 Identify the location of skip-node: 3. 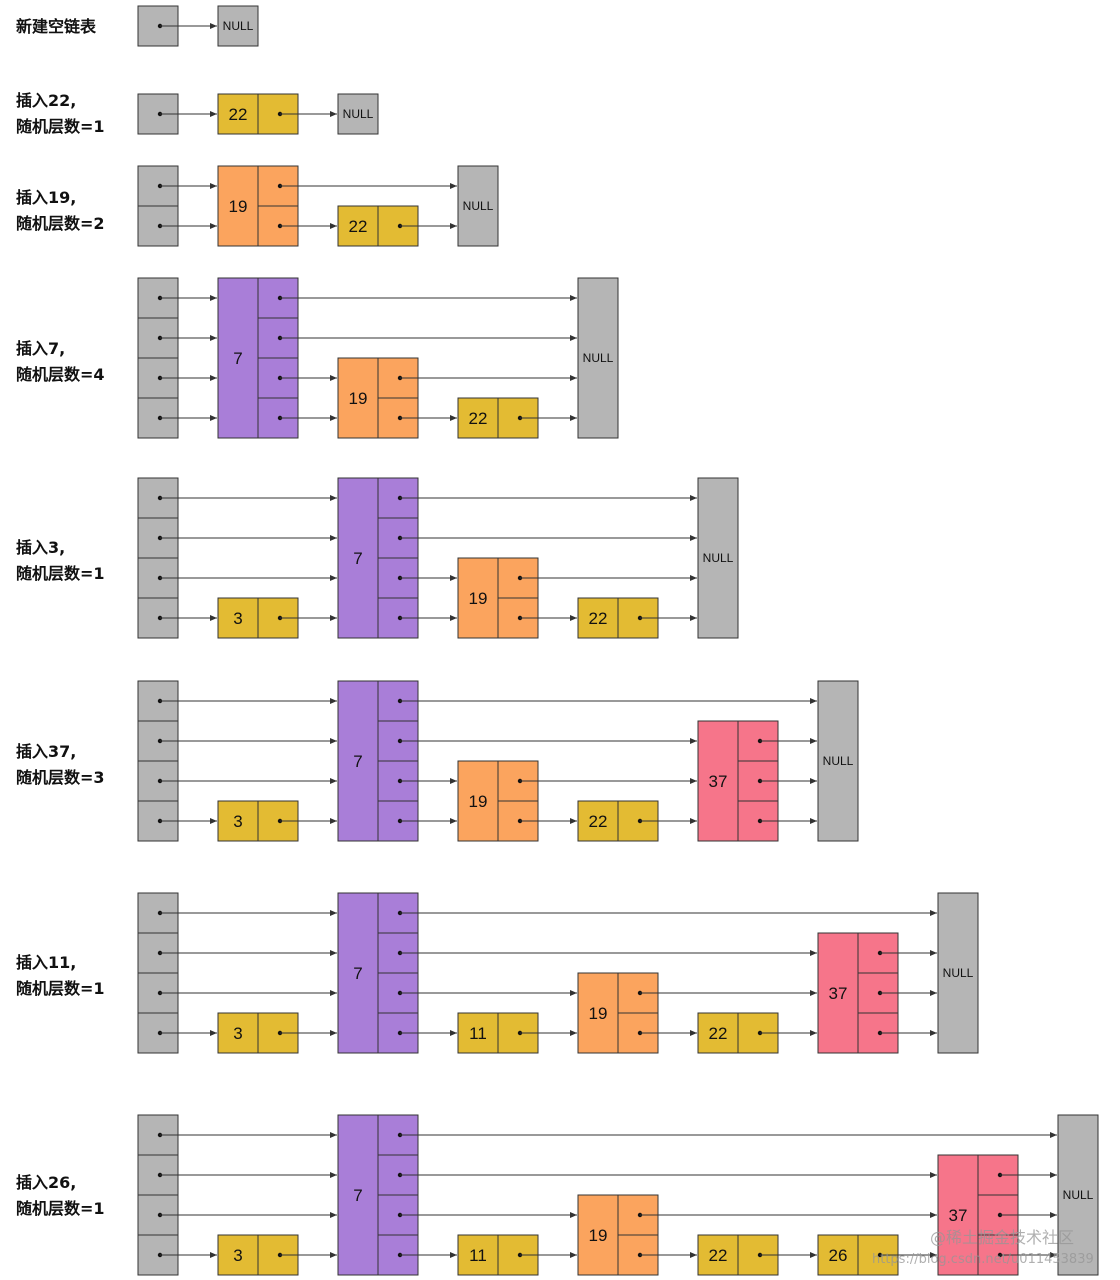
(258, 1033).